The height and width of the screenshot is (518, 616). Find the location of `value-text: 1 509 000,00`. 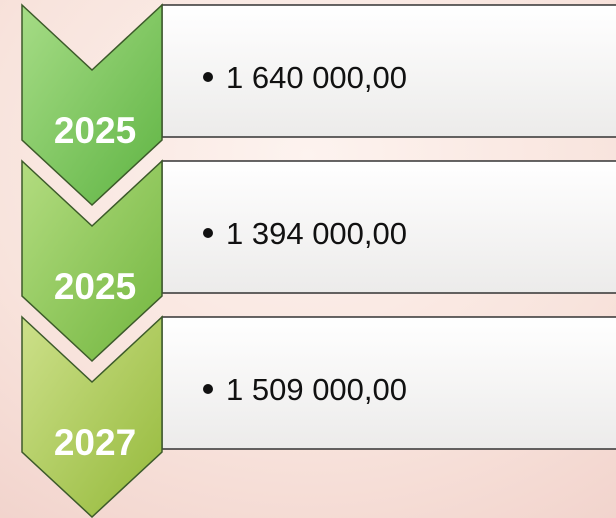

value-text: 1 509 000,00 is located at coordinates (316, 389).